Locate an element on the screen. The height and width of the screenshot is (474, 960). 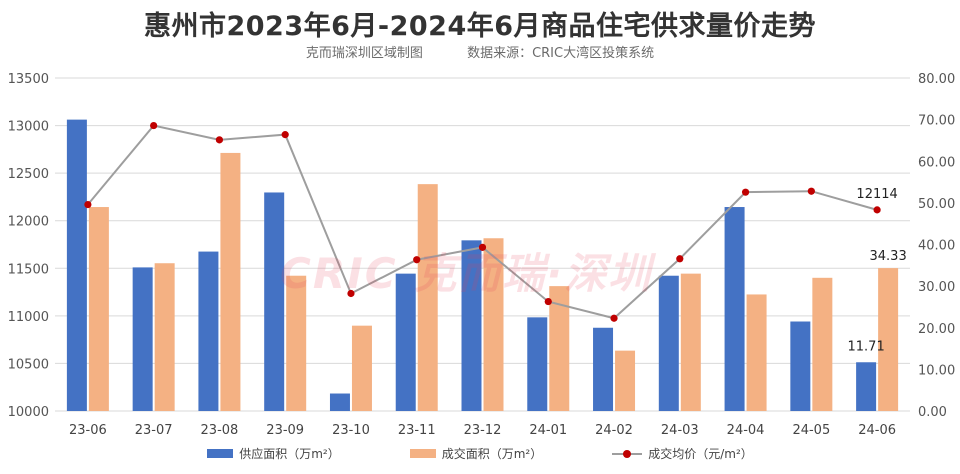
right-axis-tick-label: 50.00 is located at coordinates (936, 204).